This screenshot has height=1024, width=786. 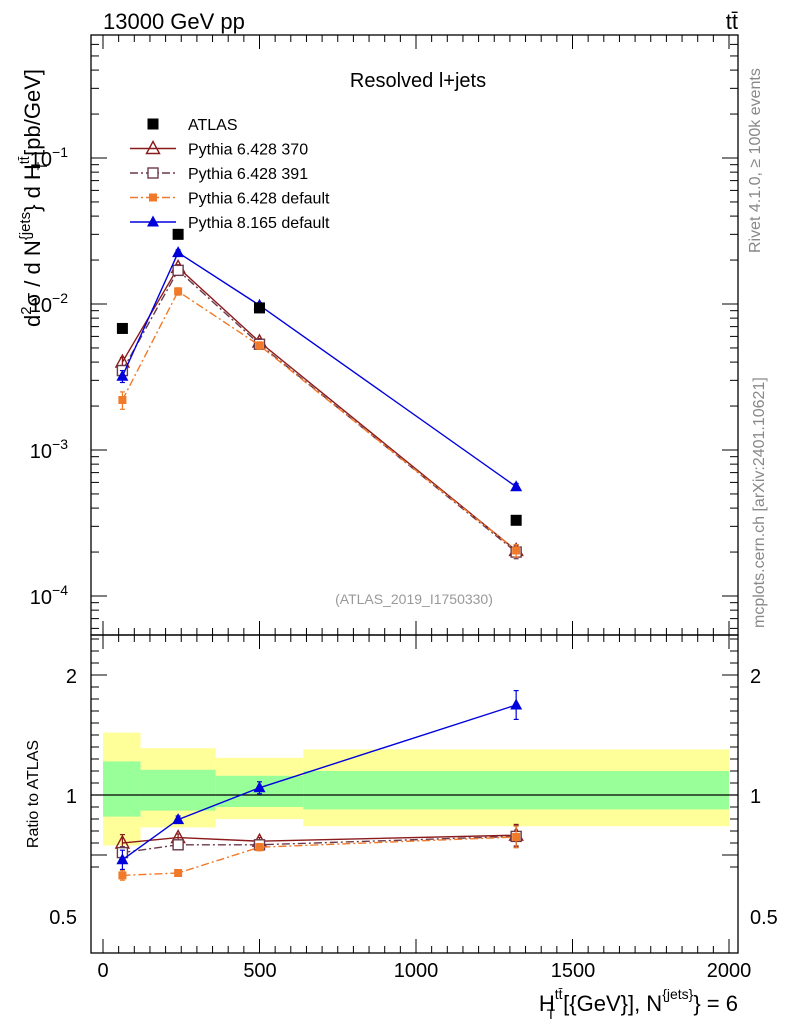 I want to click on chart-title: Resolved l+jets, so click(x=418, y=81).